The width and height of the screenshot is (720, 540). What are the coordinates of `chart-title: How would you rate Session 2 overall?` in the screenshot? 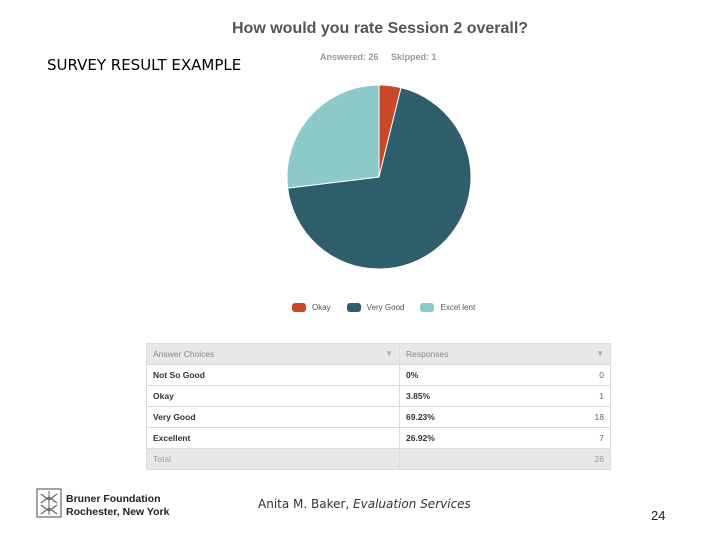 It's located at (380, 28).